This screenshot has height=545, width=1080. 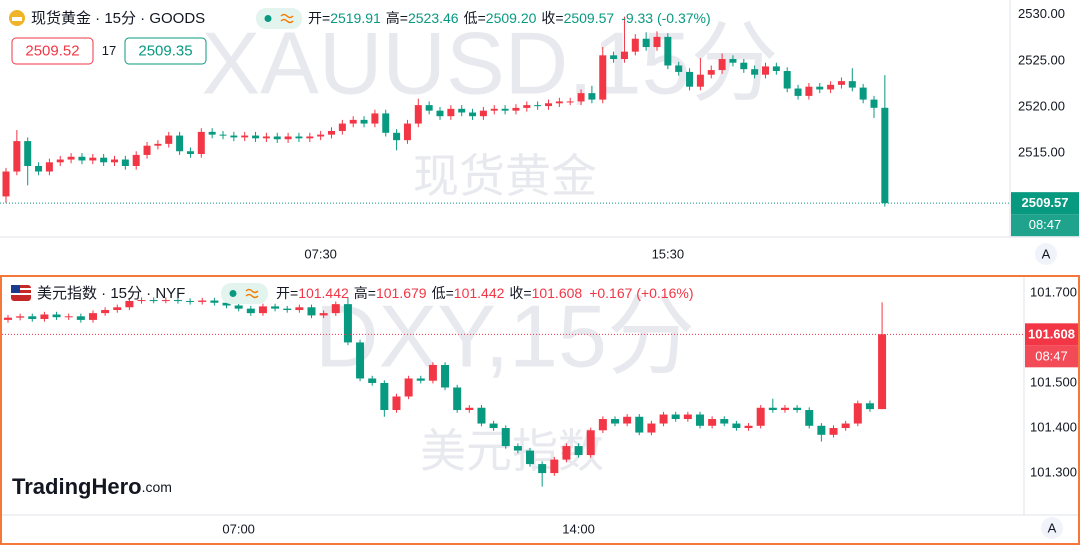 What do you see at coordinates (475, 18) in the screenshot?
I see `readout-label: 低=` at bounding box center [475, 18].